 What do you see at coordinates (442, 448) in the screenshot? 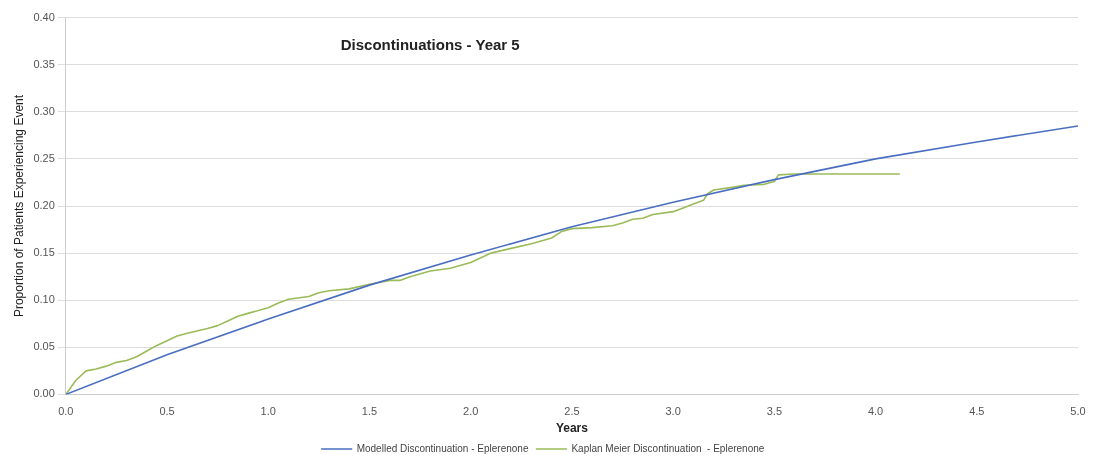
I see `legend-label: Modelled Discontinuation - Eplerenone` at bounding box center [442, 448].